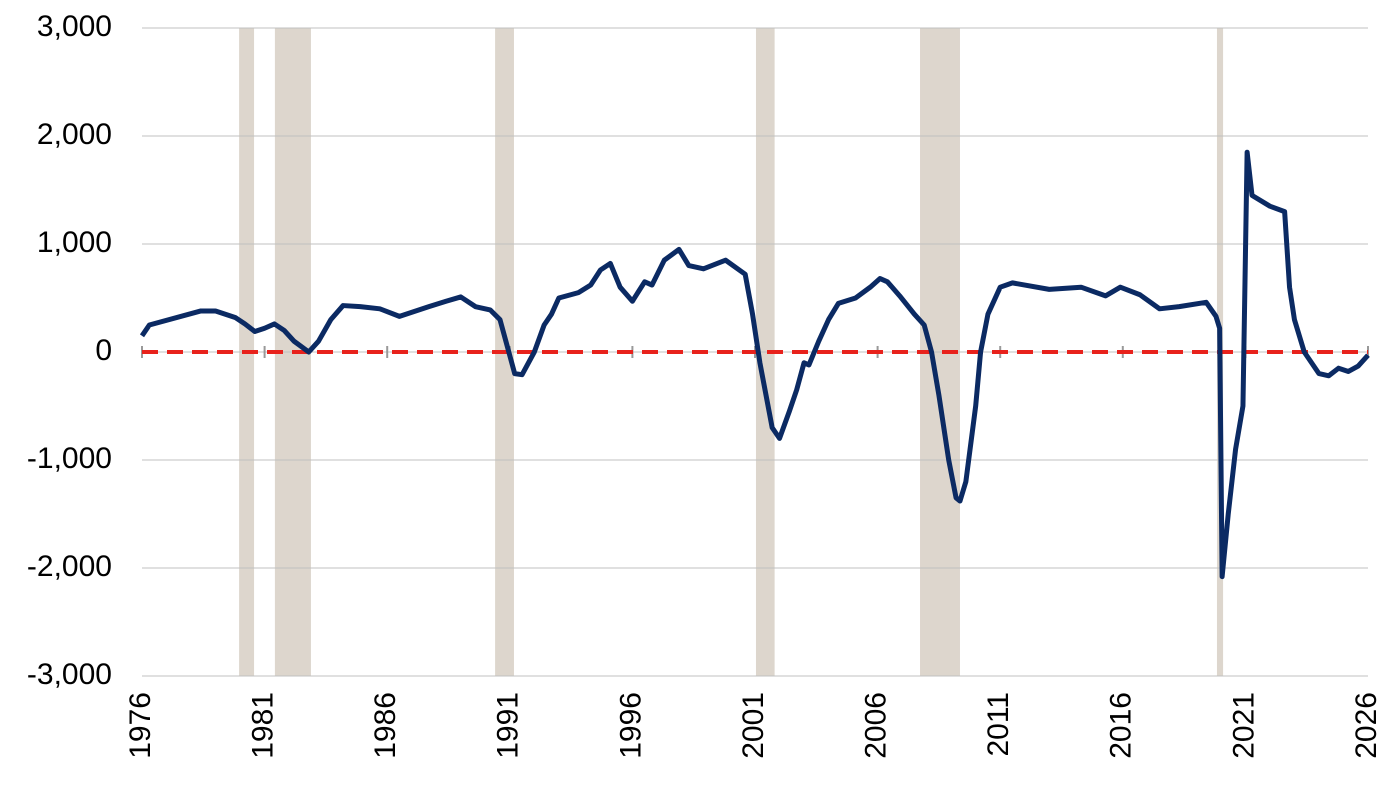 This screenshot has height=800, width=1380. Describe the element at coordinates (630, 725) in the screenshot. I see `x-tick-label: 1996` at that location.